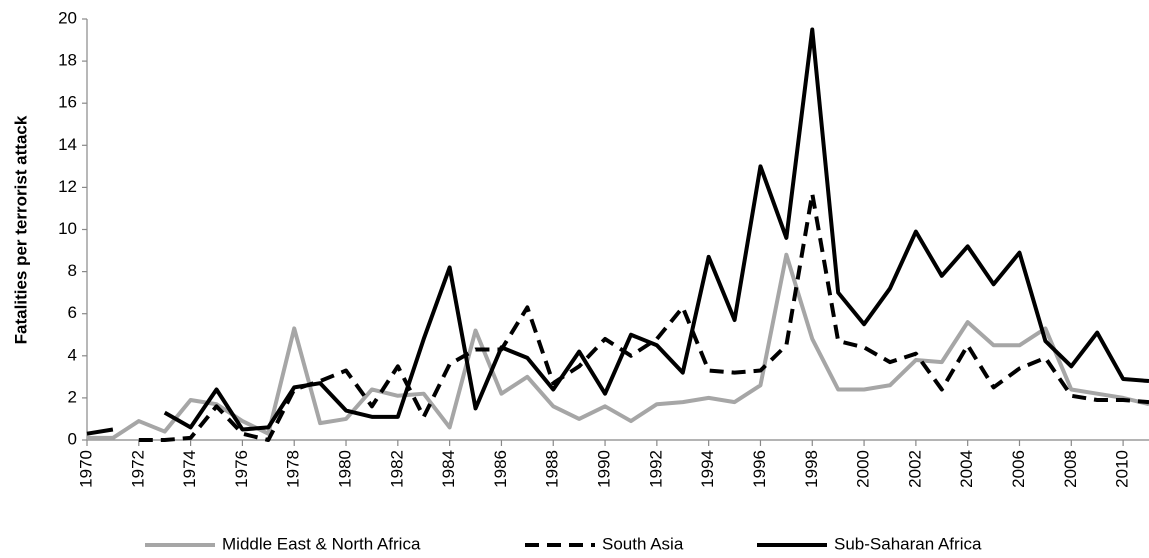  Describe the element at coordinates (67, 228) in the screenshot. I see `y-tick-label: 10` at that location.